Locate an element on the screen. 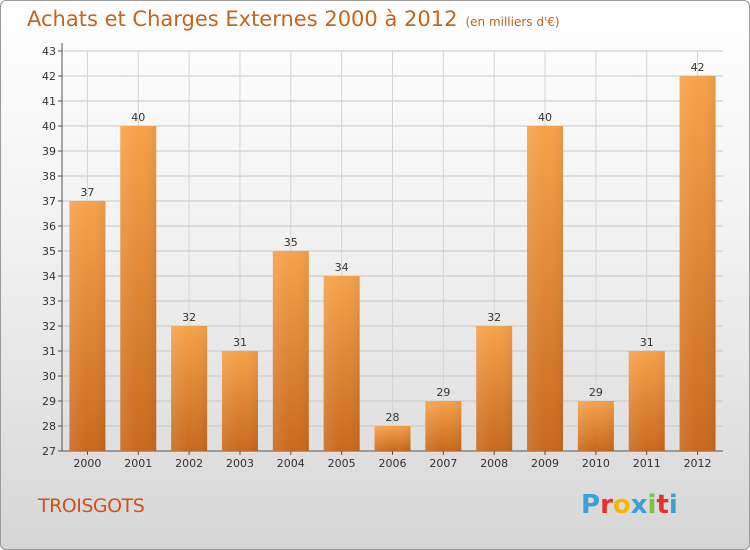 The height and width of the screenshot is (550, 750). y-tick-label: 32 is located at coordinates (49, 326).